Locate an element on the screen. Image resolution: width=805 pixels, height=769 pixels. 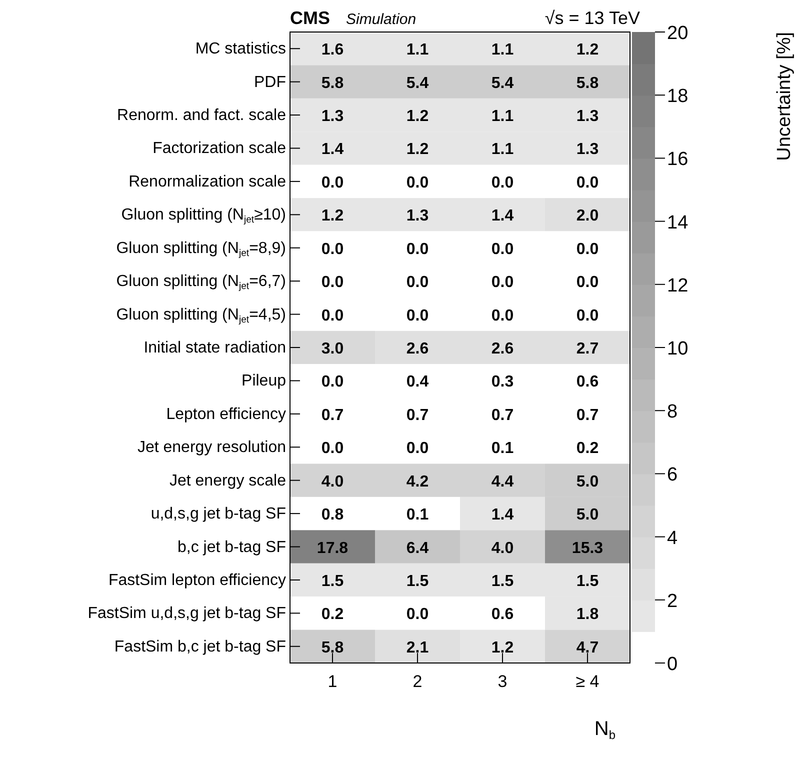
y-tick-label: Jet energy scale is located at coordinates (227, 481).